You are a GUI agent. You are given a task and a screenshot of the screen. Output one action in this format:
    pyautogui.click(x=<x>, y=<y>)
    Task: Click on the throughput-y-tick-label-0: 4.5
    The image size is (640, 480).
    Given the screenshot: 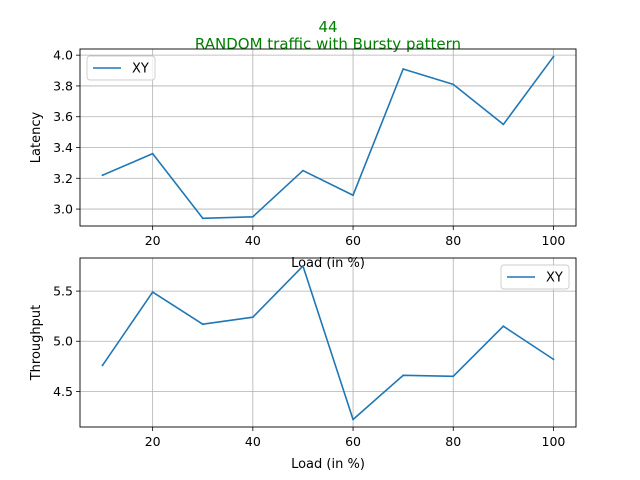 What is the action you would take?
    pyautogui.click(x=63, y=391)
    